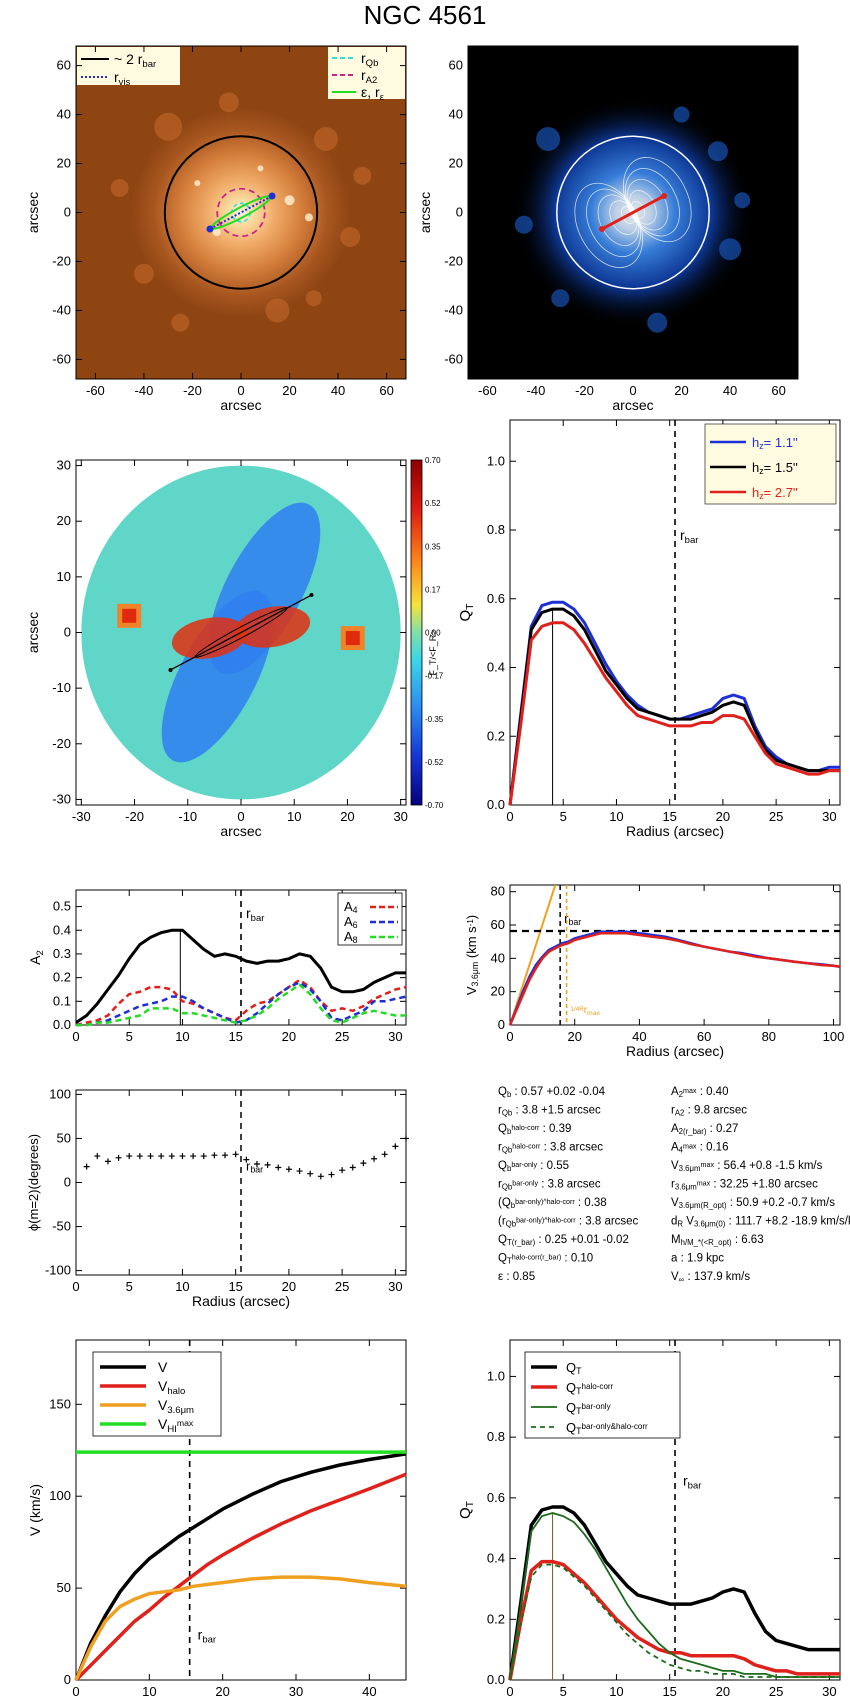 This screenshot has height=1700, width=850. What do you see at coordinates (453, 309) in the screenshot?
I see `y-tick-label: -40` at bounding box center [453, 309].